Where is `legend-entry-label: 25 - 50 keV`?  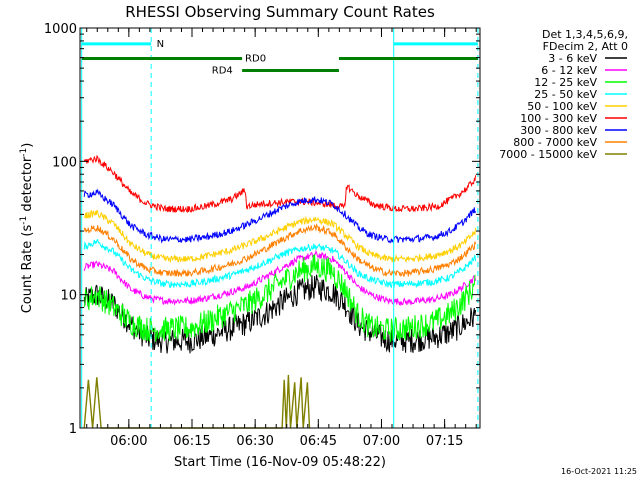 legend-entry-label: 25 - 50 keV is located at coordinates (565, 94).